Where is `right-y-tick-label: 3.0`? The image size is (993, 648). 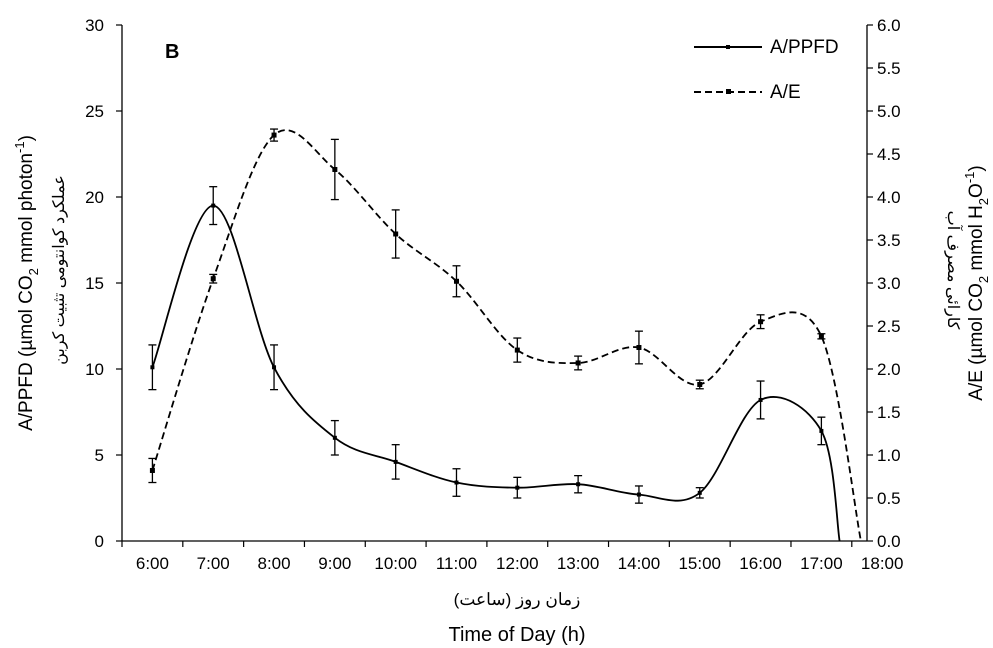
right-y-tick-label: 3.0 is located at coordinates (889, 283).